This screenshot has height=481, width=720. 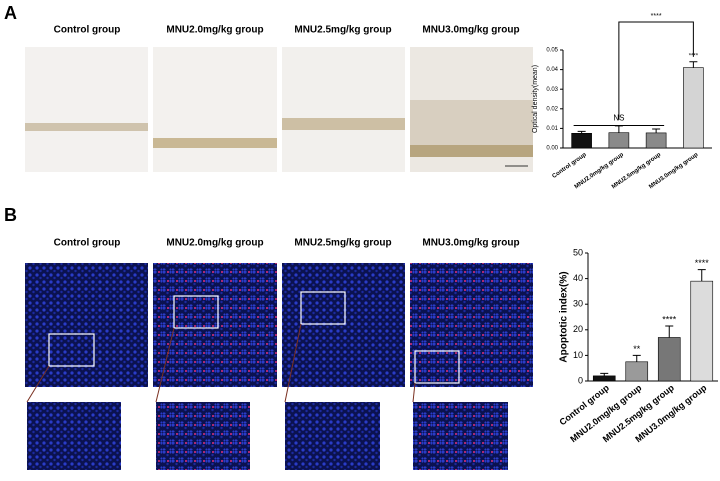 I want to click on y-axis-title: Optical density(mean), so click(x=535, y=99).